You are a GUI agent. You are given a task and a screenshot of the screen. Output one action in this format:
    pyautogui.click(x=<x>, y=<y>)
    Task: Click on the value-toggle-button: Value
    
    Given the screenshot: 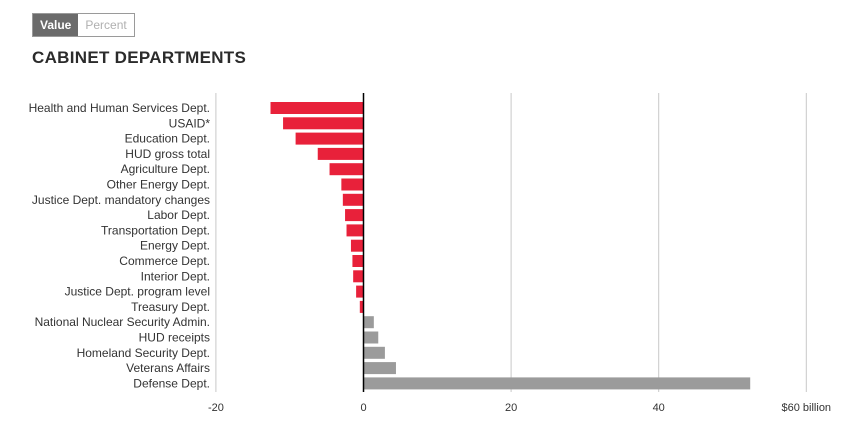 What is the action you would take?
    pyautogui.click(x=56, y=25)
    